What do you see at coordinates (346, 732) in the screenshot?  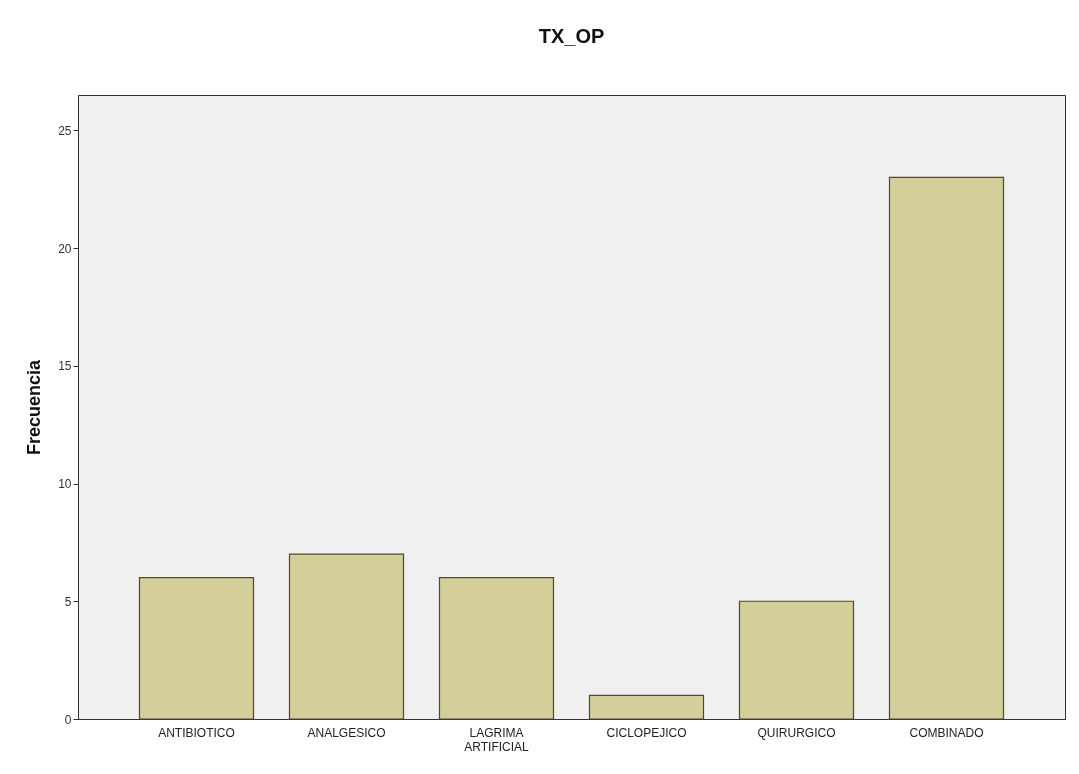 I see `x-tick-label: ANALGESICO` at bounding box center [346, 732].